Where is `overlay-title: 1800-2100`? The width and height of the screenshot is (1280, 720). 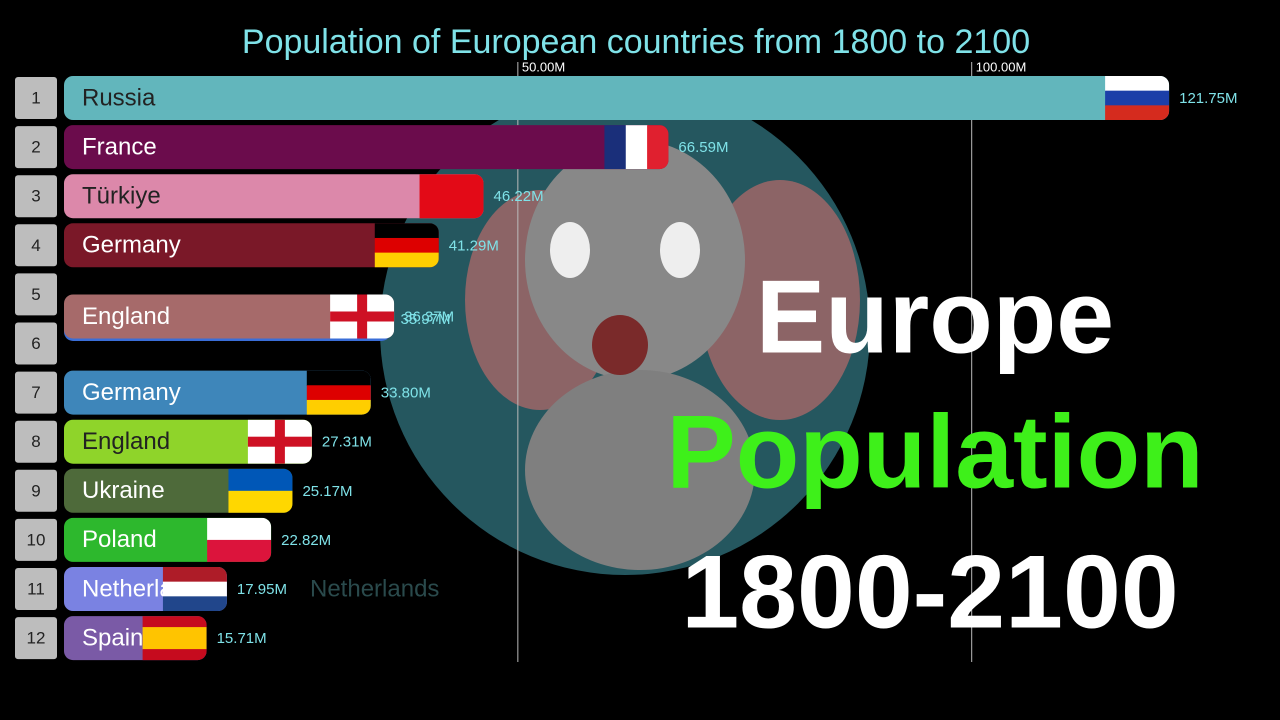
overlay-title: 1800-2100 is located at coordinates (929, 592).